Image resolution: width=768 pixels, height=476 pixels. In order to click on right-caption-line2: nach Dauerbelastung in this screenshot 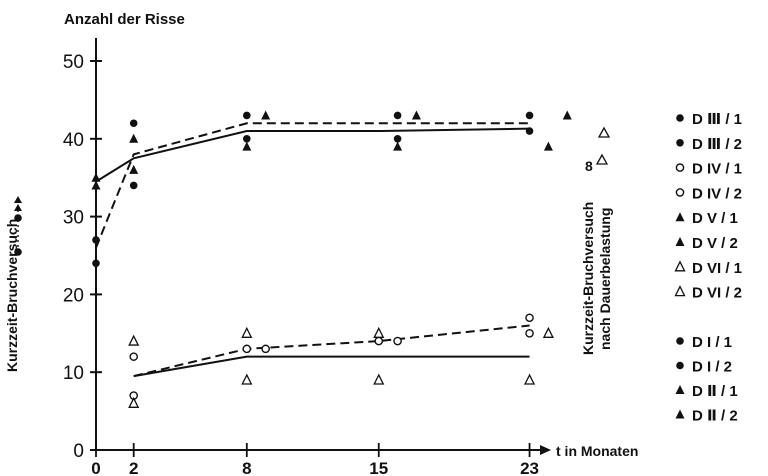, I will do `click(605, 279)`.